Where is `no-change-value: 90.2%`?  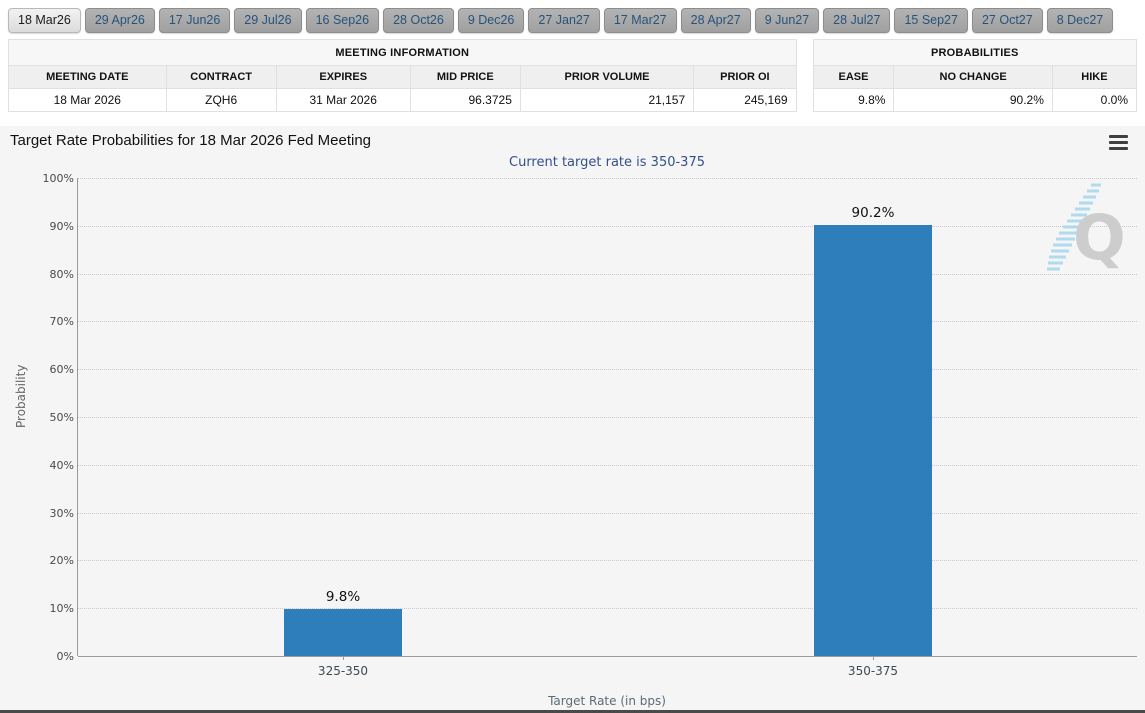
no-change-value: 90.2% is located at coordinates (973, 100).